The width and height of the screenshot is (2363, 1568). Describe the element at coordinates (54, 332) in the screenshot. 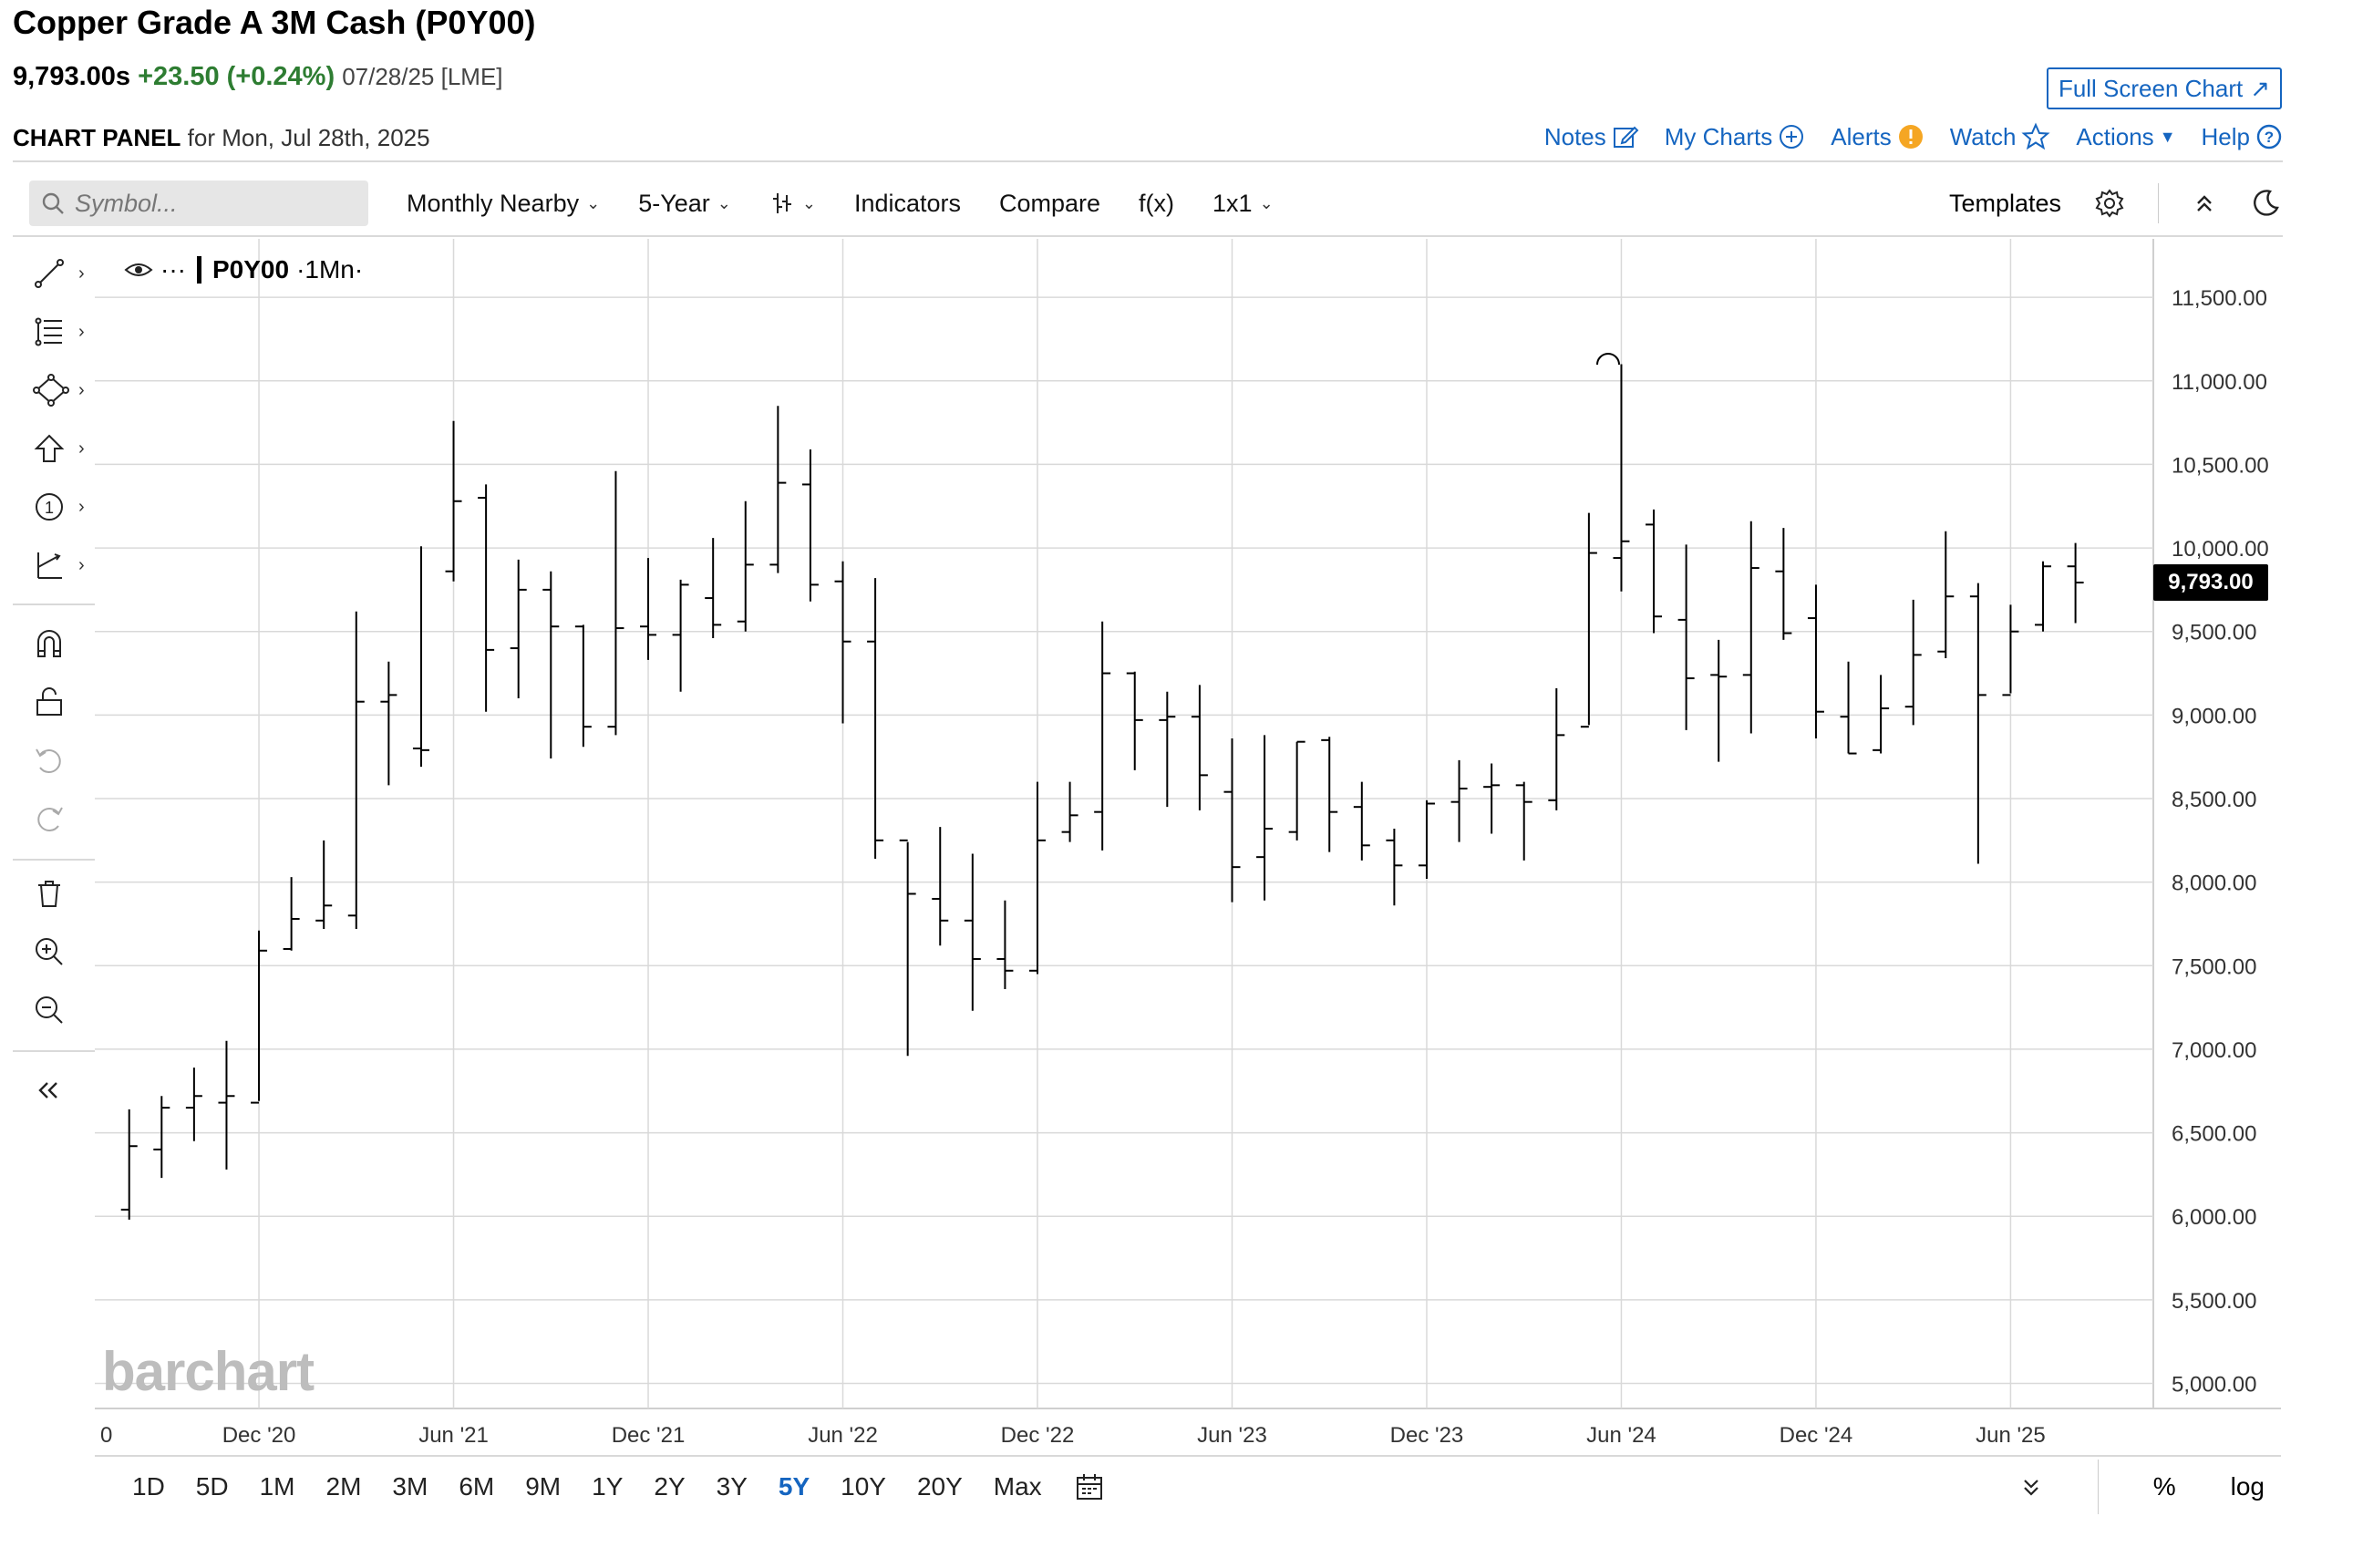

I see `fib-tool: ›` at that location.